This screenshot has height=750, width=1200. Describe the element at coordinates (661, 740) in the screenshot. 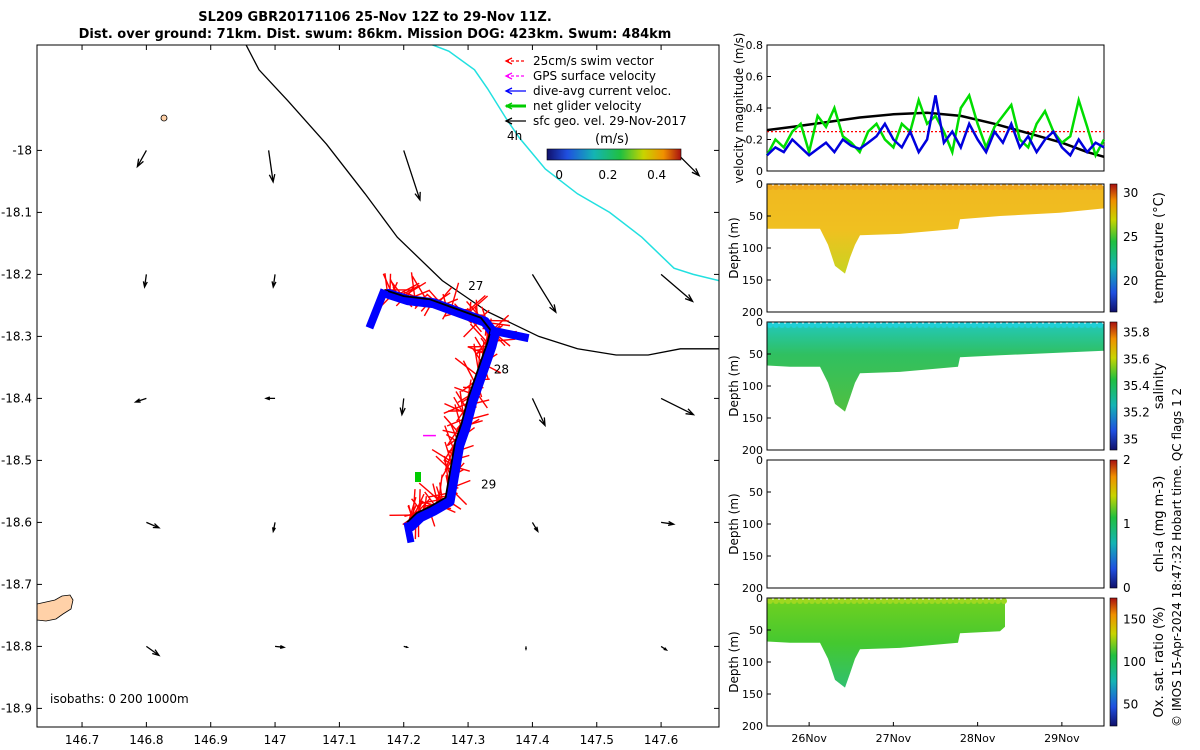

I see `map-xtick-label: 147.6` at that location.